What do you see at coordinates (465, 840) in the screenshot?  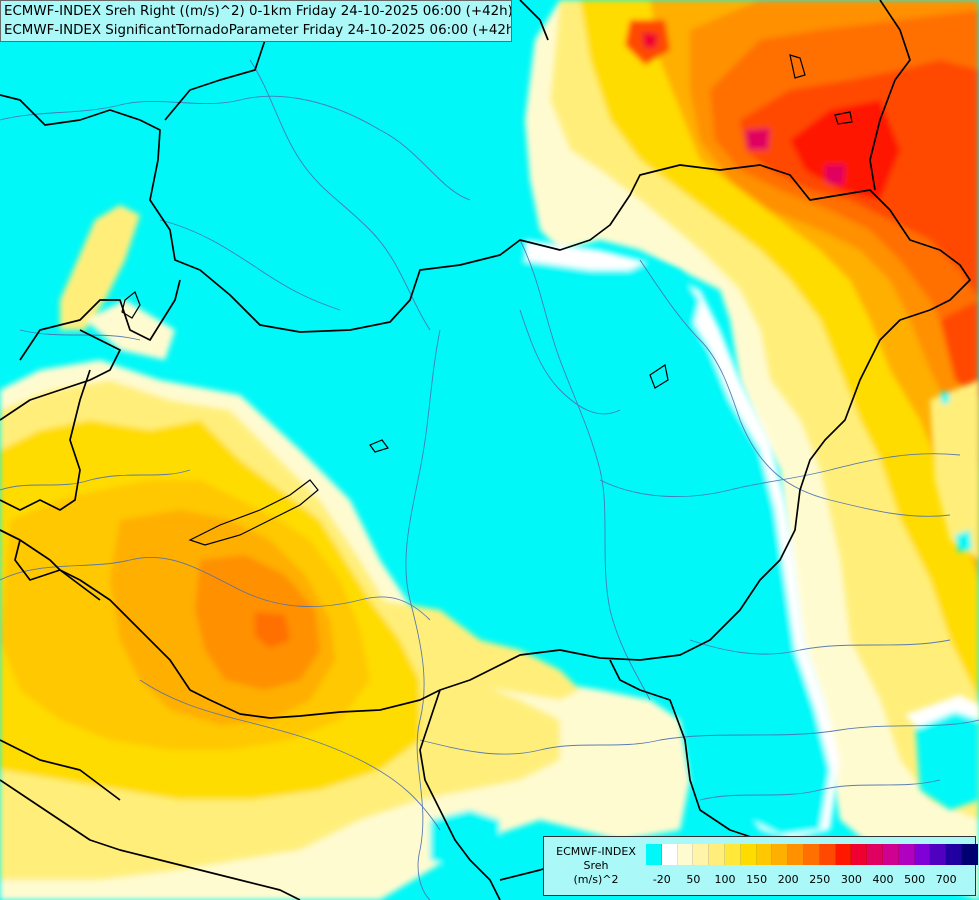 I see `shade-sw-cyan-gap` at bounding box center [465, 840].